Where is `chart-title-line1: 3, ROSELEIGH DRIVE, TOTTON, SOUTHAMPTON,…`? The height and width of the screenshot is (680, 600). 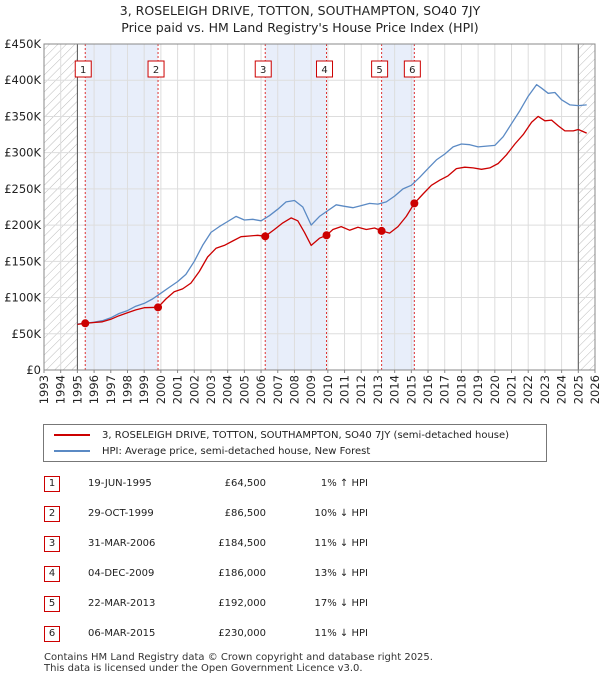
chart-title-line1: 3, ROSELEIGH DRIVE, TOTTON, SOUTHAMPTON,… is located at coordinates (300, 10).